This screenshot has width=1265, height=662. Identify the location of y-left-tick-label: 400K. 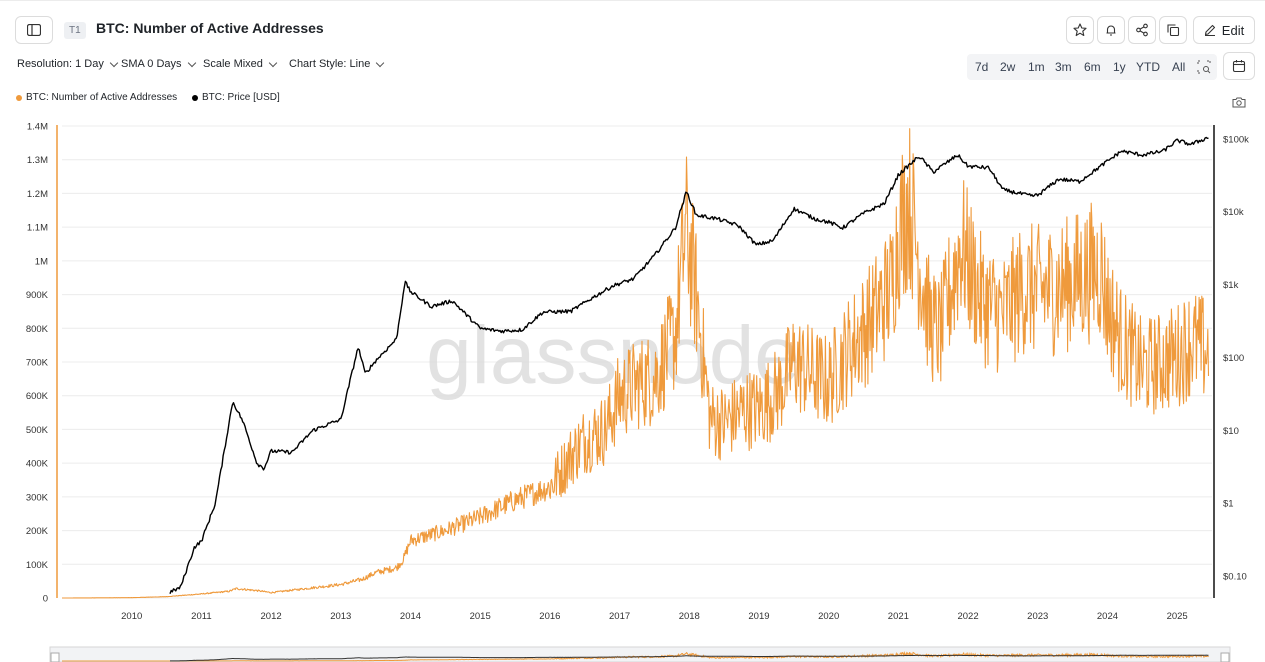
(37, 464).